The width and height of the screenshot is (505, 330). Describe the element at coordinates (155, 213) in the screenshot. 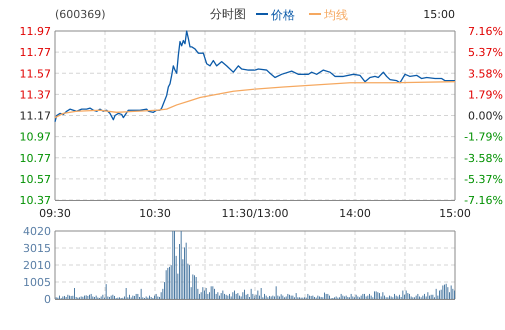

I see `x-tick-label: 10:30` at that location.